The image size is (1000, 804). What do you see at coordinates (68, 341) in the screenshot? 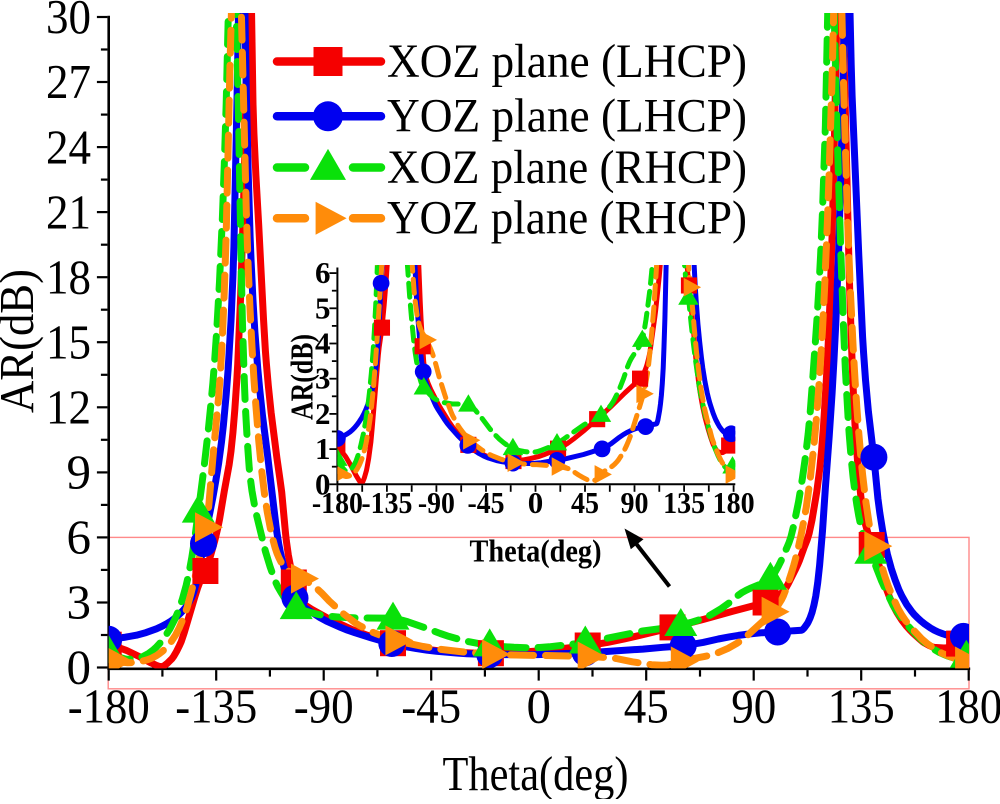
I see `svg-text: 15` at bounding box center [68, 341].